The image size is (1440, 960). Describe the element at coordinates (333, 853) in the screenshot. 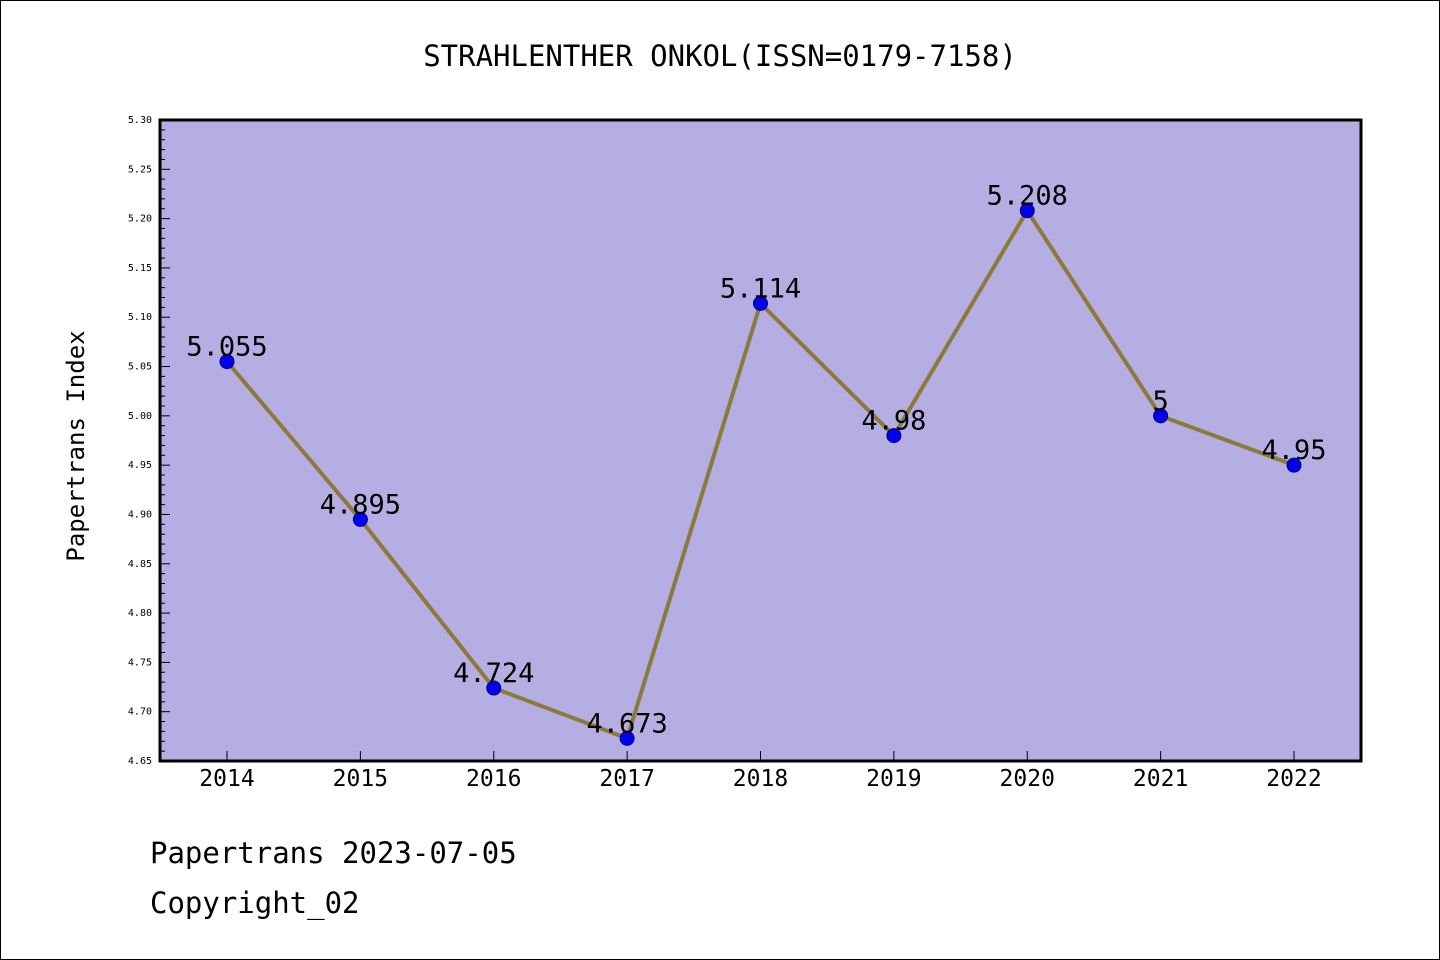

I see `footer-source: Papertrans 2023-07-05` at that location.